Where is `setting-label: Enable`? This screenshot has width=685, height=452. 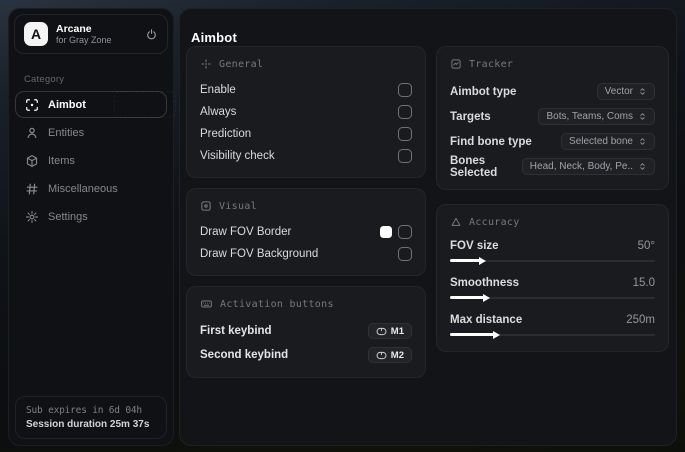 setting-label: Enable is located at coordinates (218, 90).